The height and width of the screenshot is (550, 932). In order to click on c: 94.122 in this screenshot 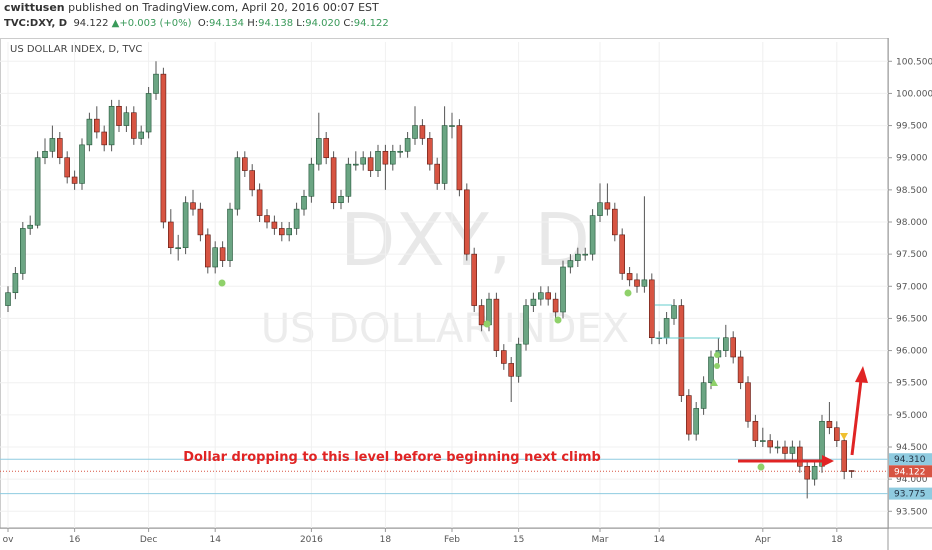, I will do `click(371, 23)`.